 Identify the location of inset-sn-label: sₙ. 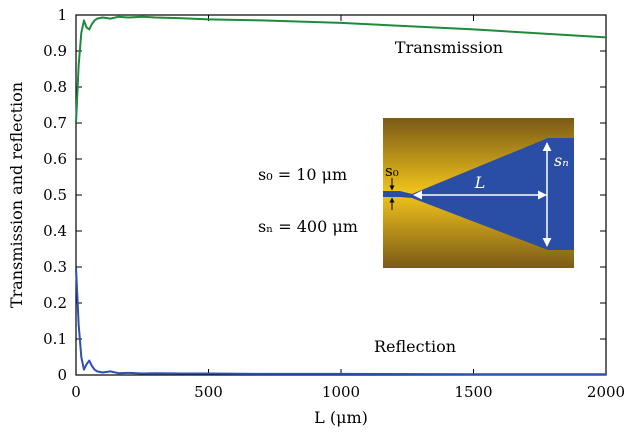
(561, 160).